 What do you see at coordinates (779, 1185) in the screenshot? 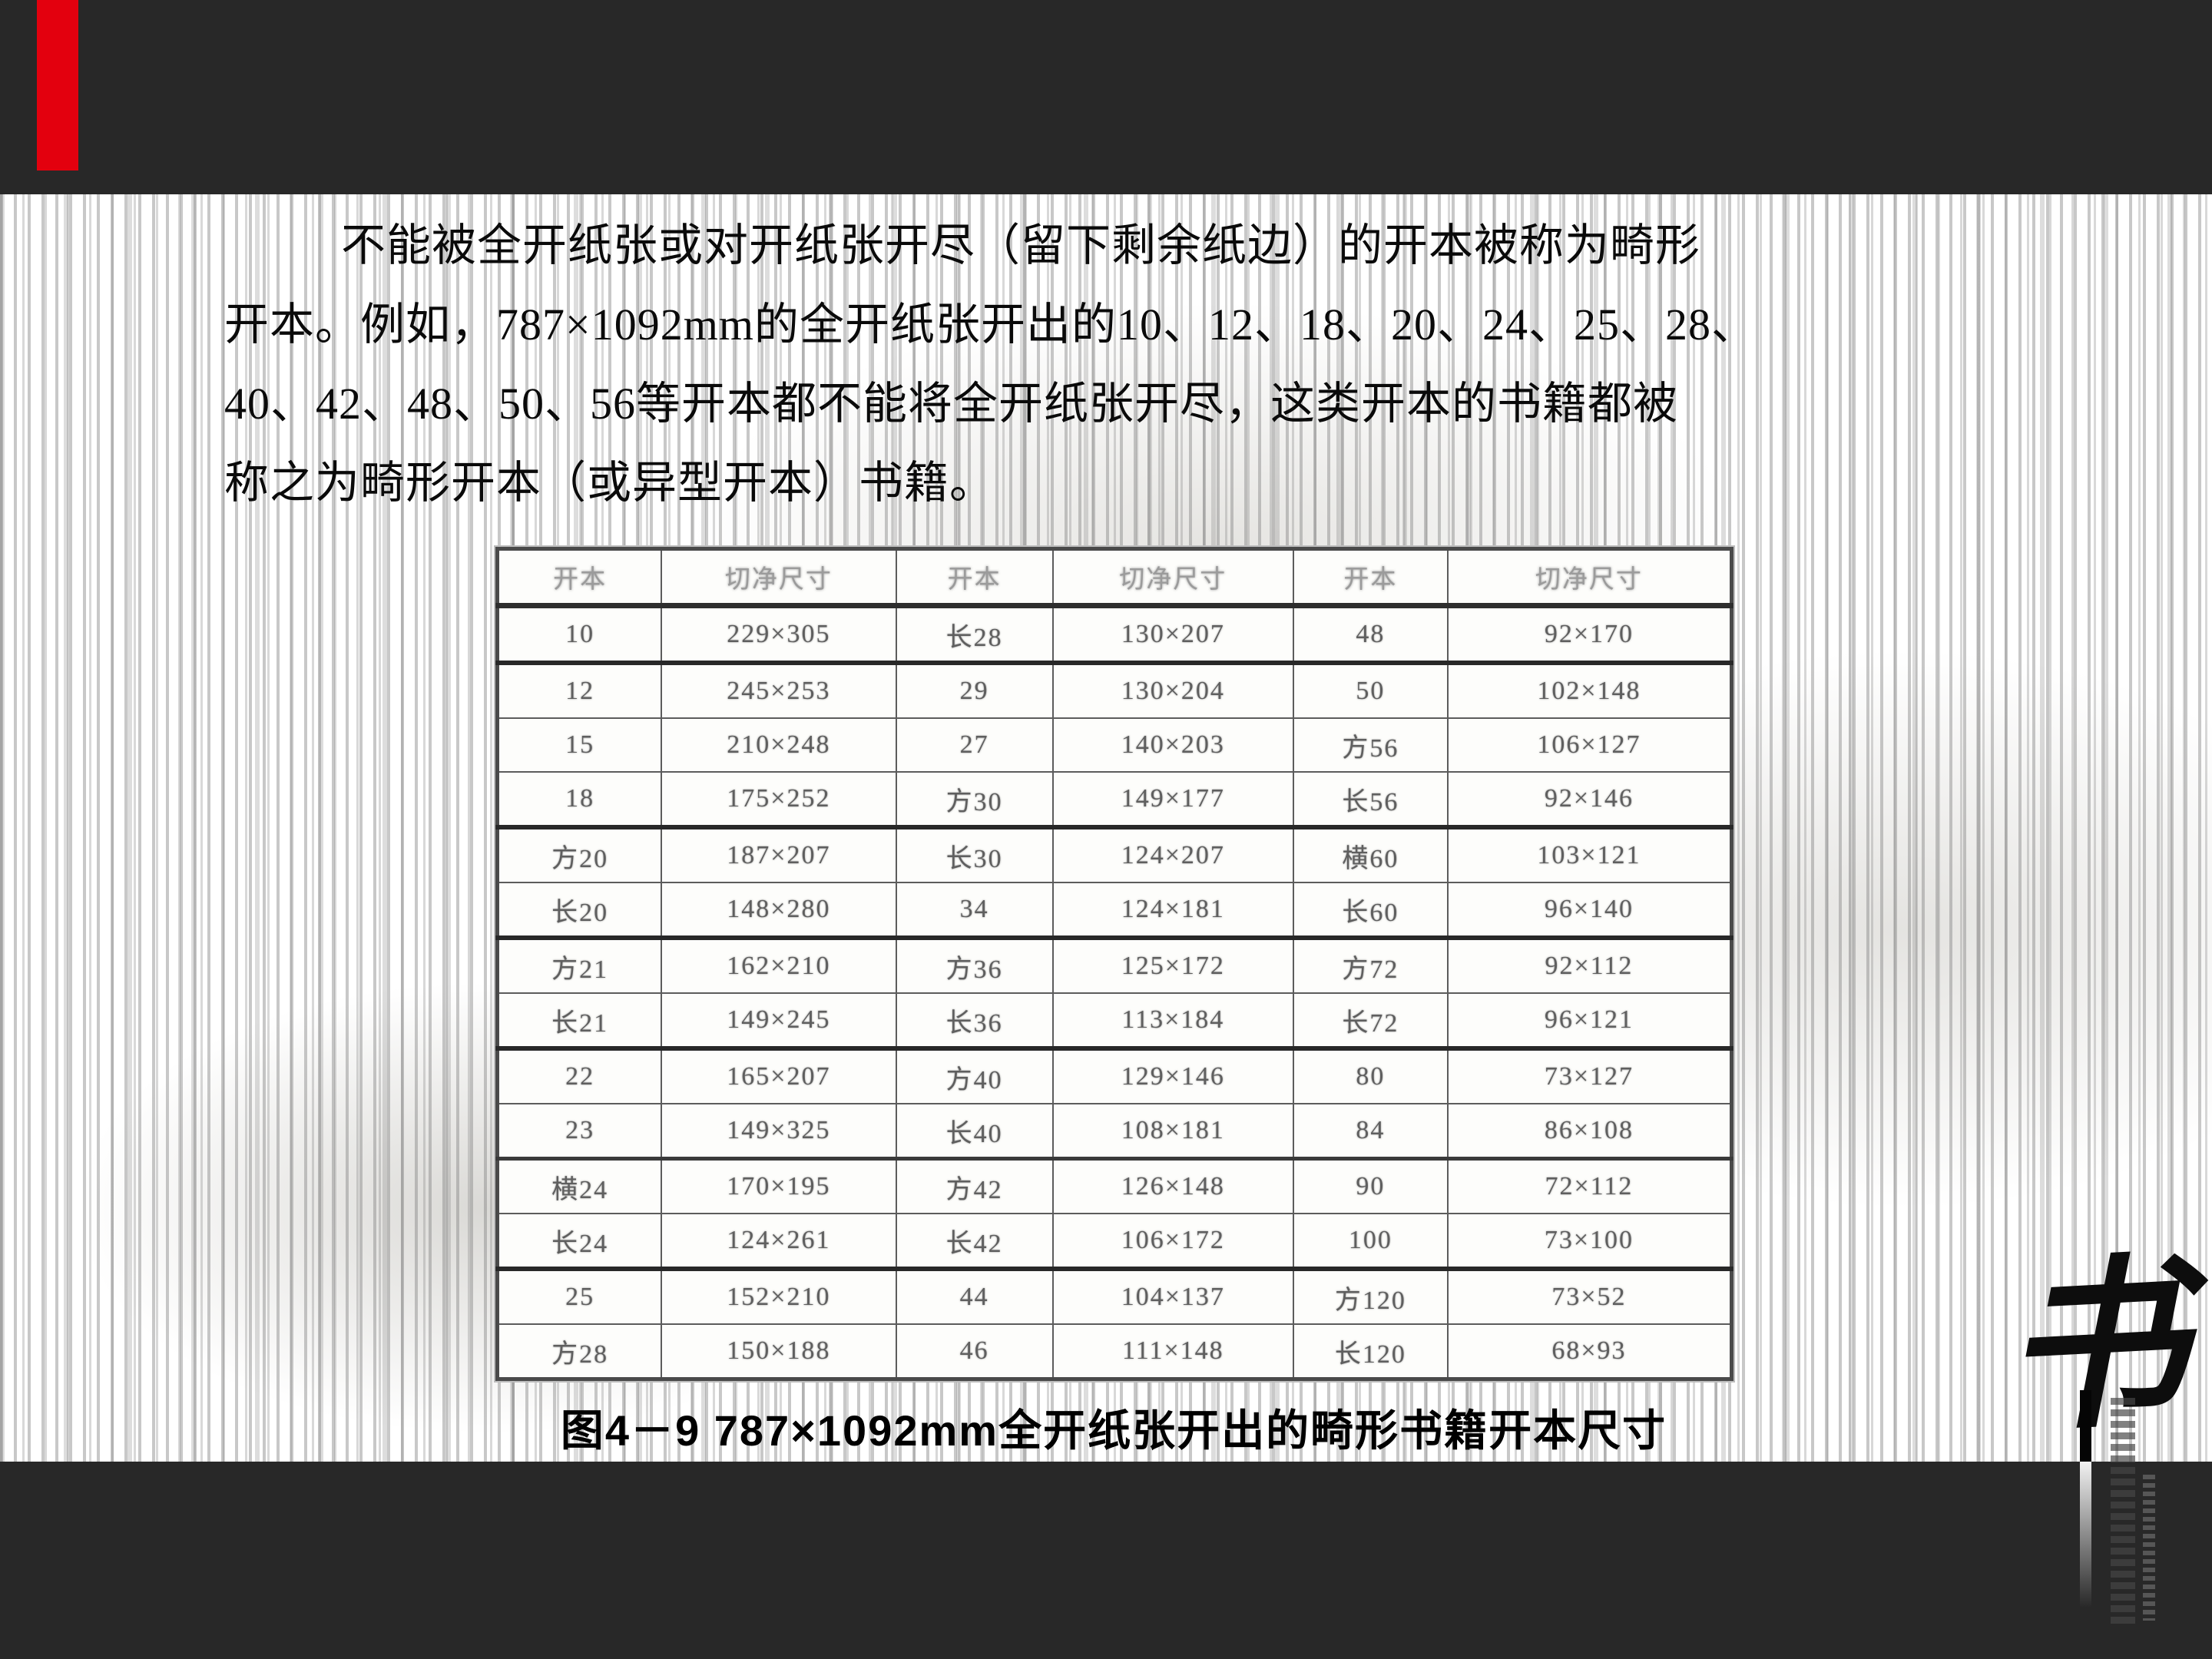
I see `table-cell: 170×195` at bounding box center [779, 1185].